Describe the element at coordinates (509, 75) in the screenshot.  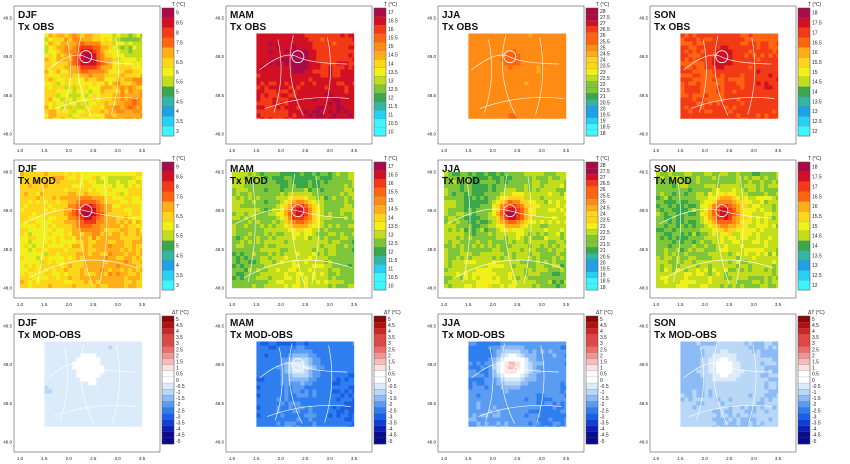
I see `boundary-line` at that location.